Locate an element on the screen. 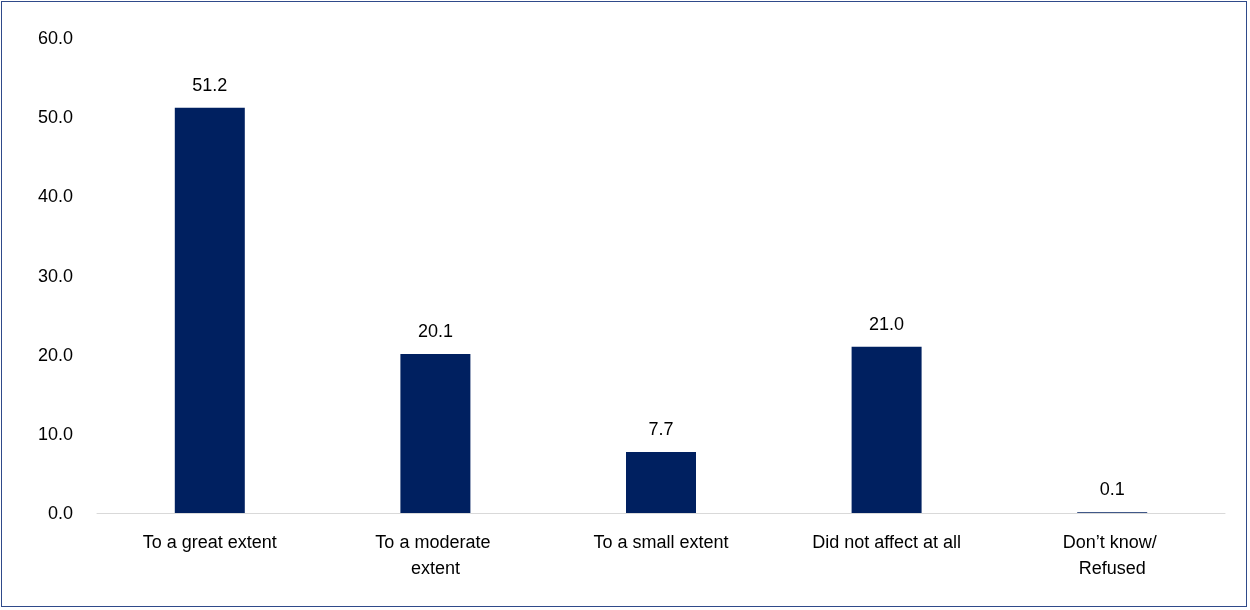 Image resolution: width=1250 pixels, height=610 pixels. y-tick-label: 40.0 is located at coordinates (55, 196).